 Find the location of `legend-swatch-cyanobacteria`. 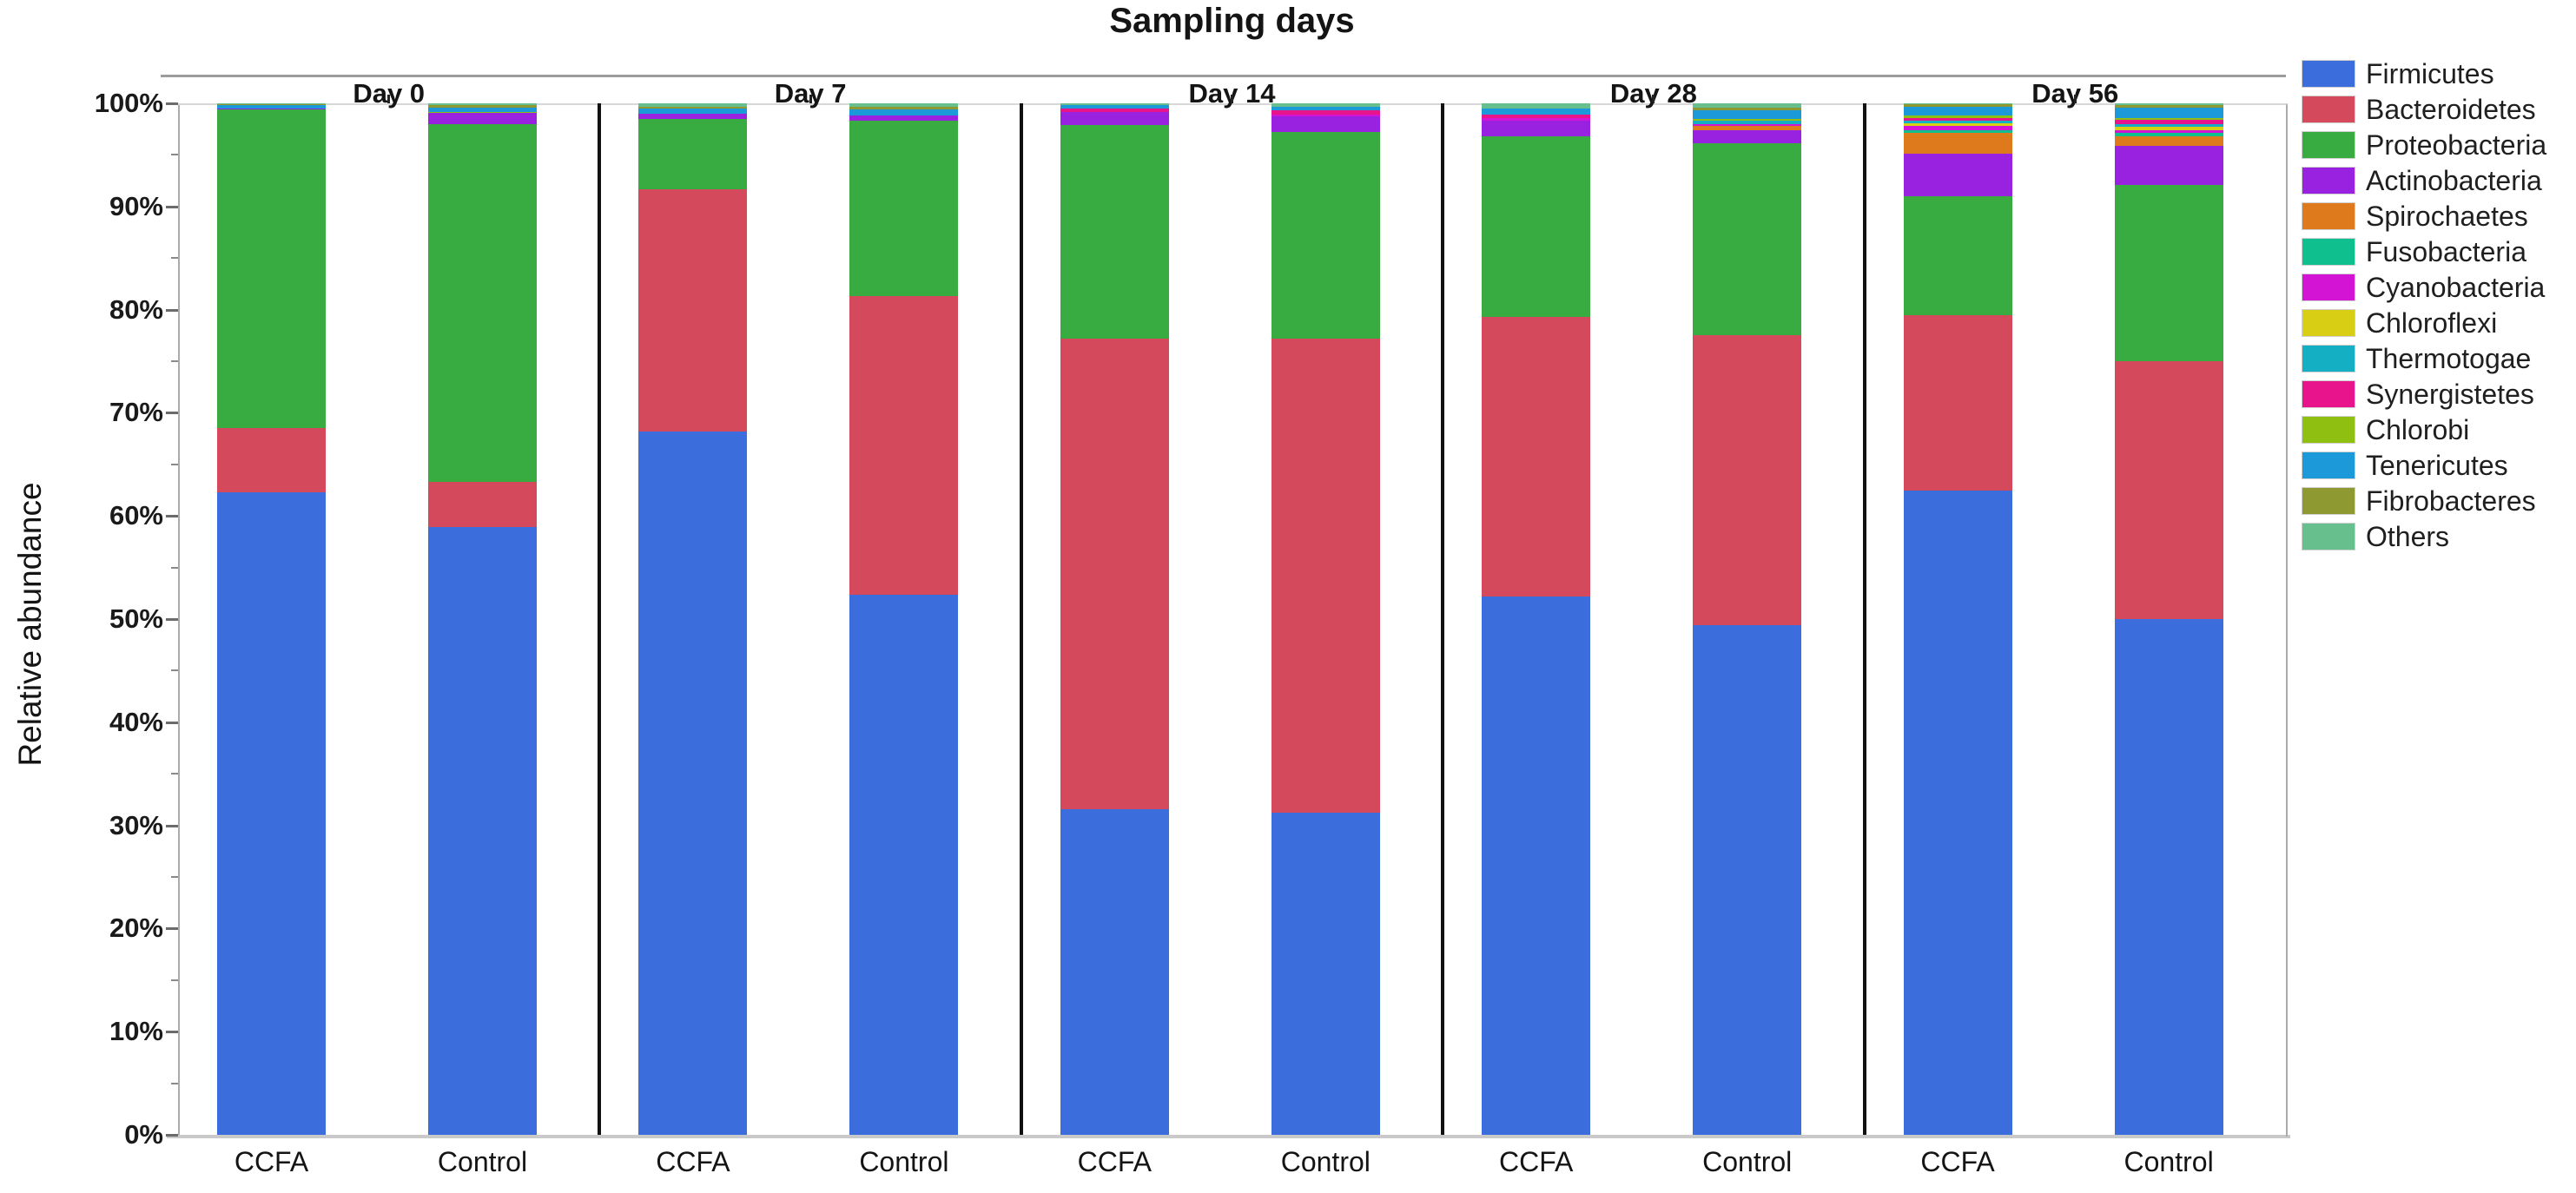

legend-swatch-cyanobacteria is located at coordinates (2329, 287).